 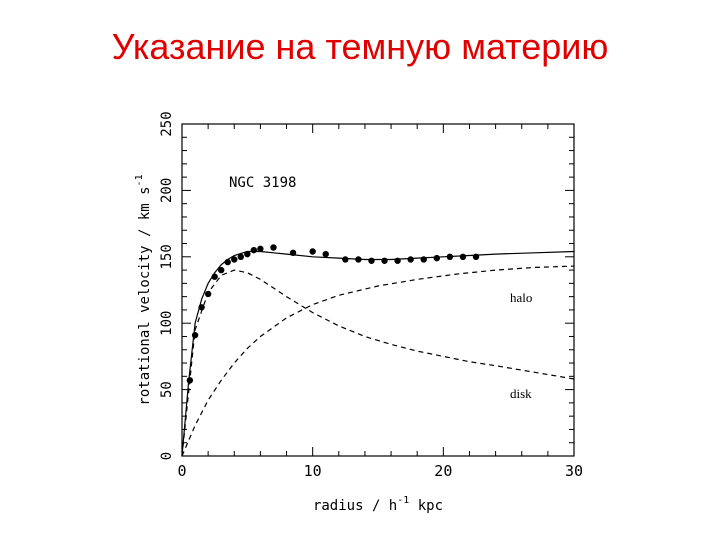 What do you see at coordinates (262, 183) in the screenshot?
I see `galaxy-annotation: NGC 3198` at bounding box center [262, 183].